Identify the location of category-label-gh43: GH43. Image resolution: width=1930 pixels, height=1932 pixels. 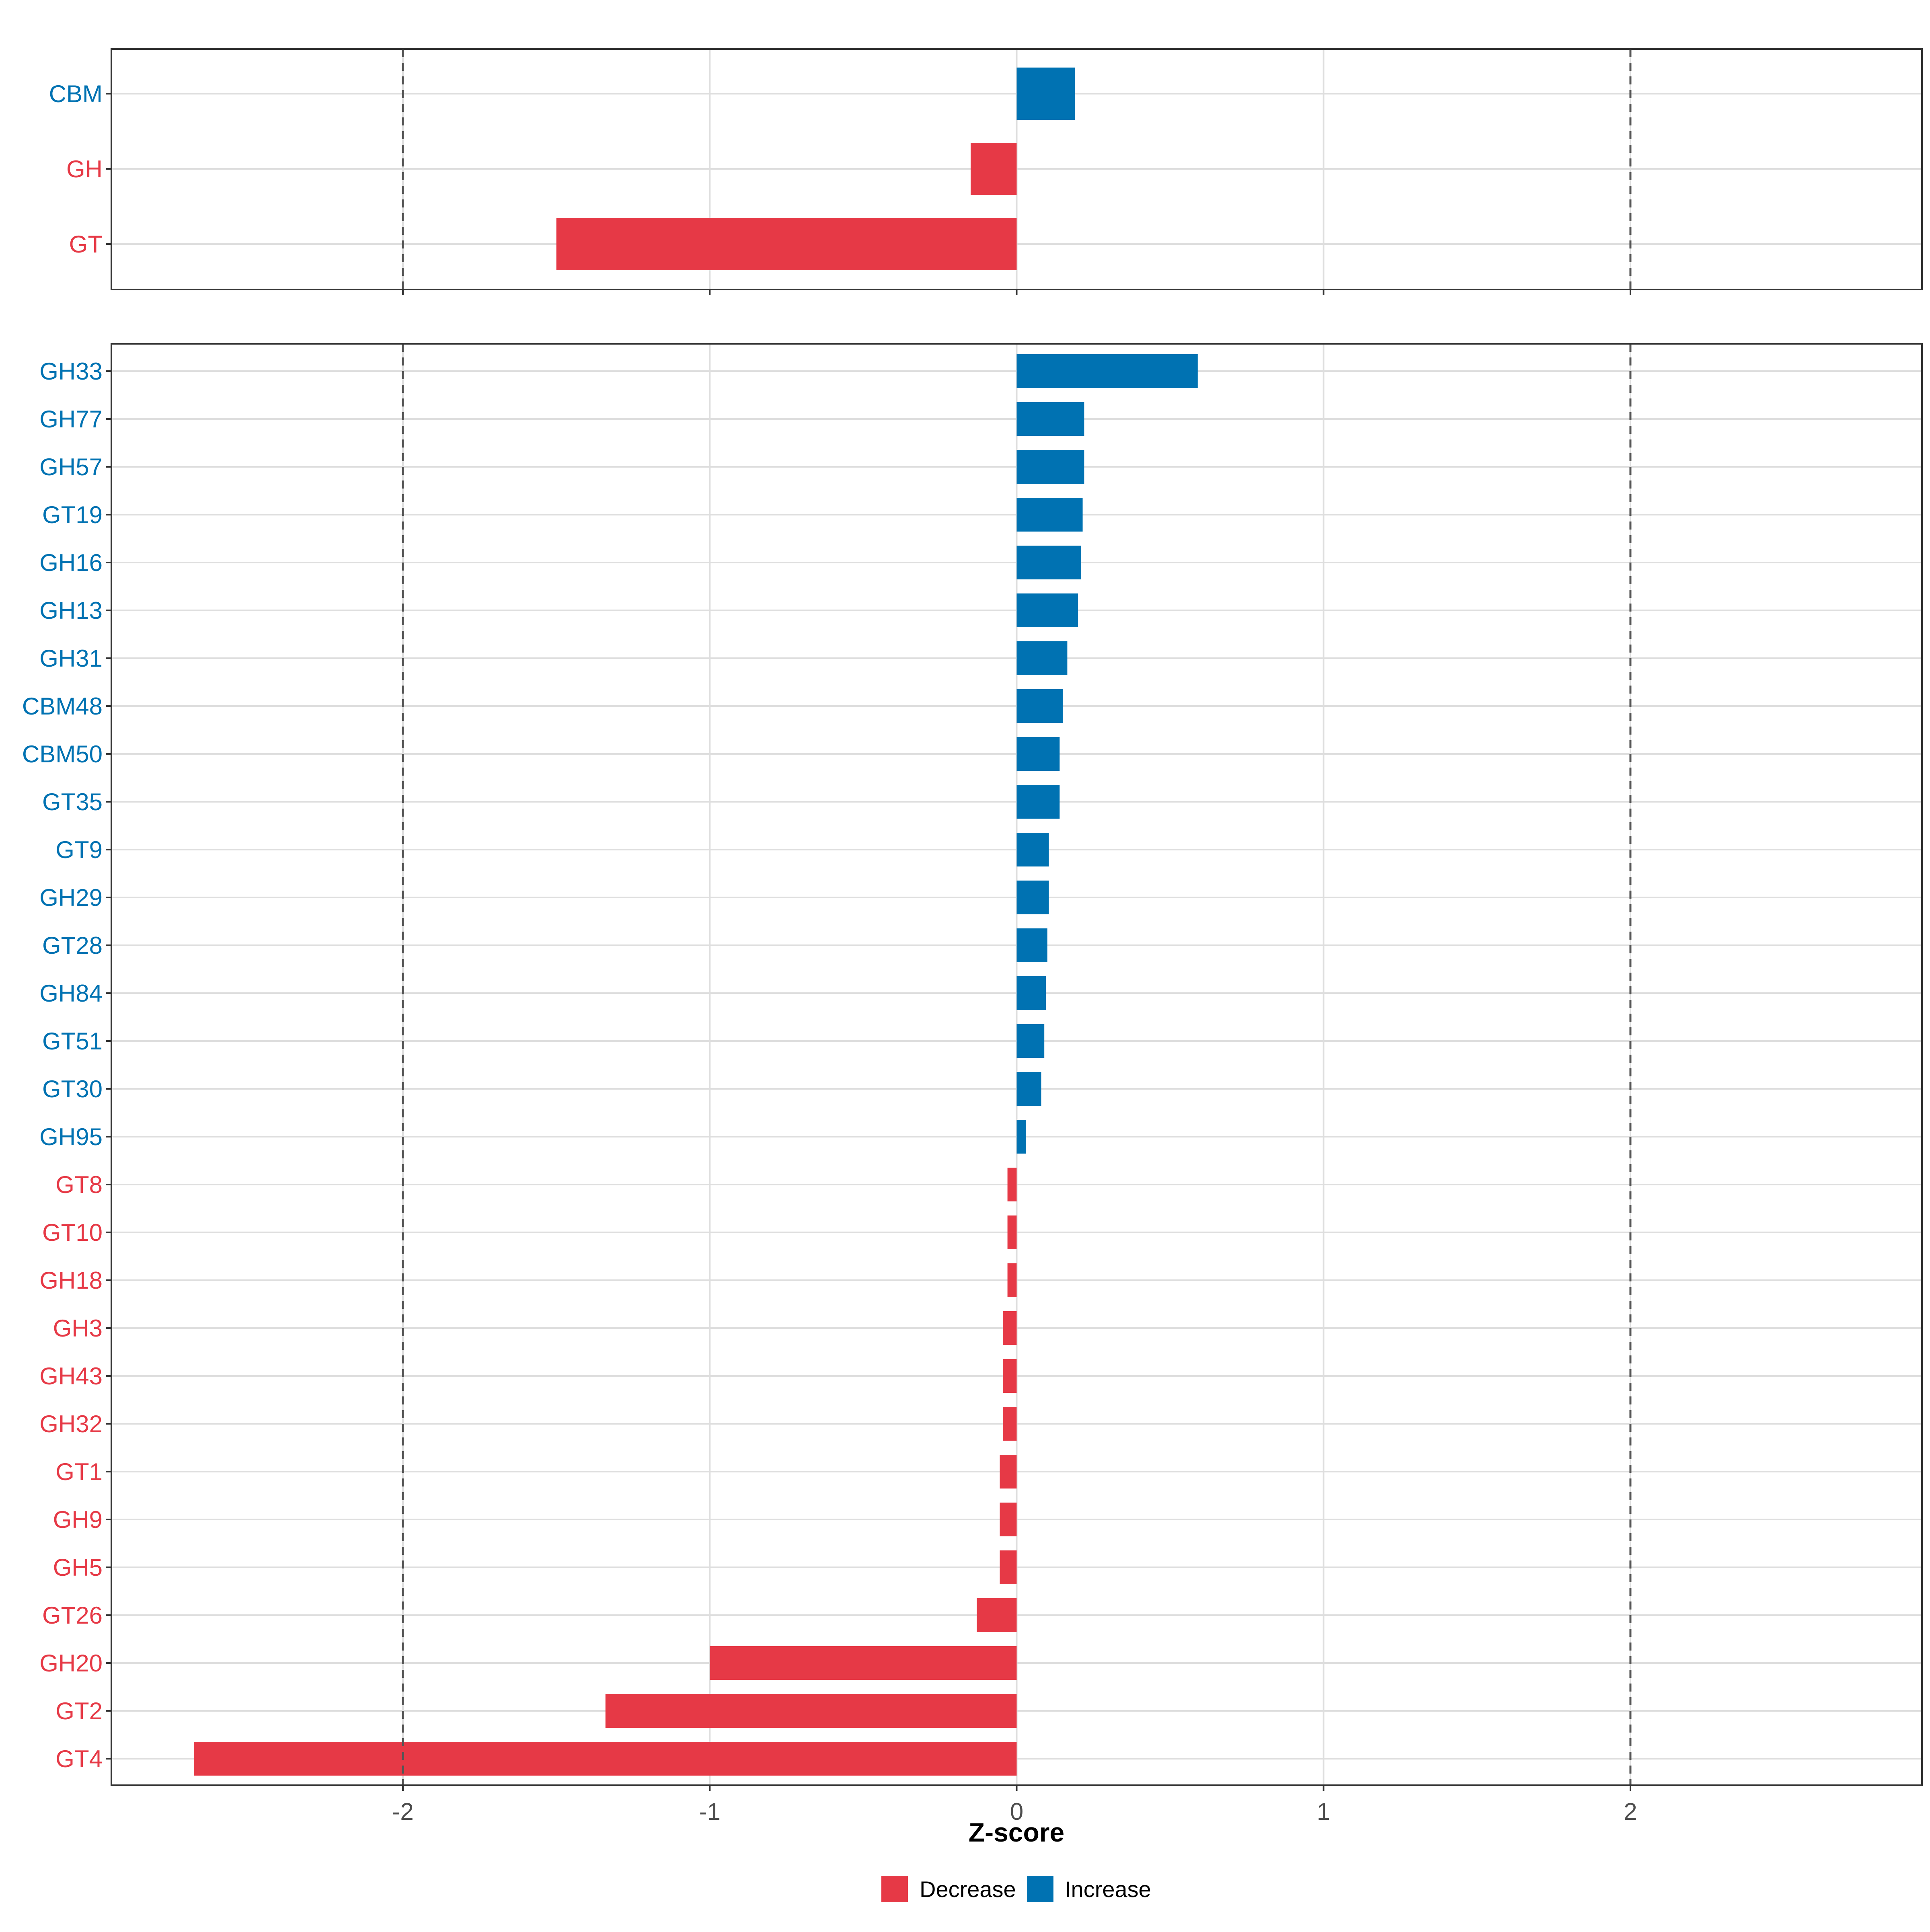
(71, 1376).